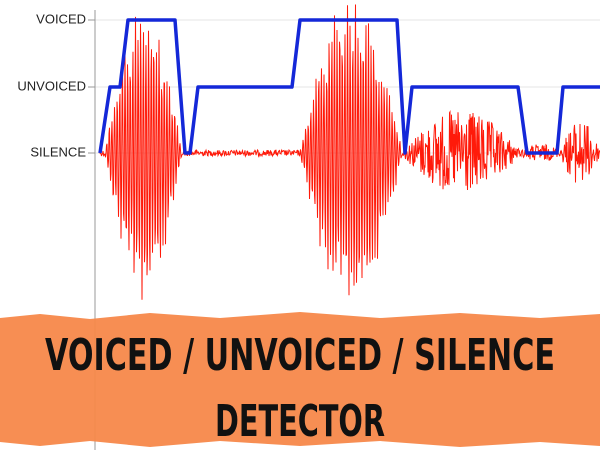  Describe the element at coordinates (51, 85) in the screenshot. I see `axis-label: UNVOICED` at that location.